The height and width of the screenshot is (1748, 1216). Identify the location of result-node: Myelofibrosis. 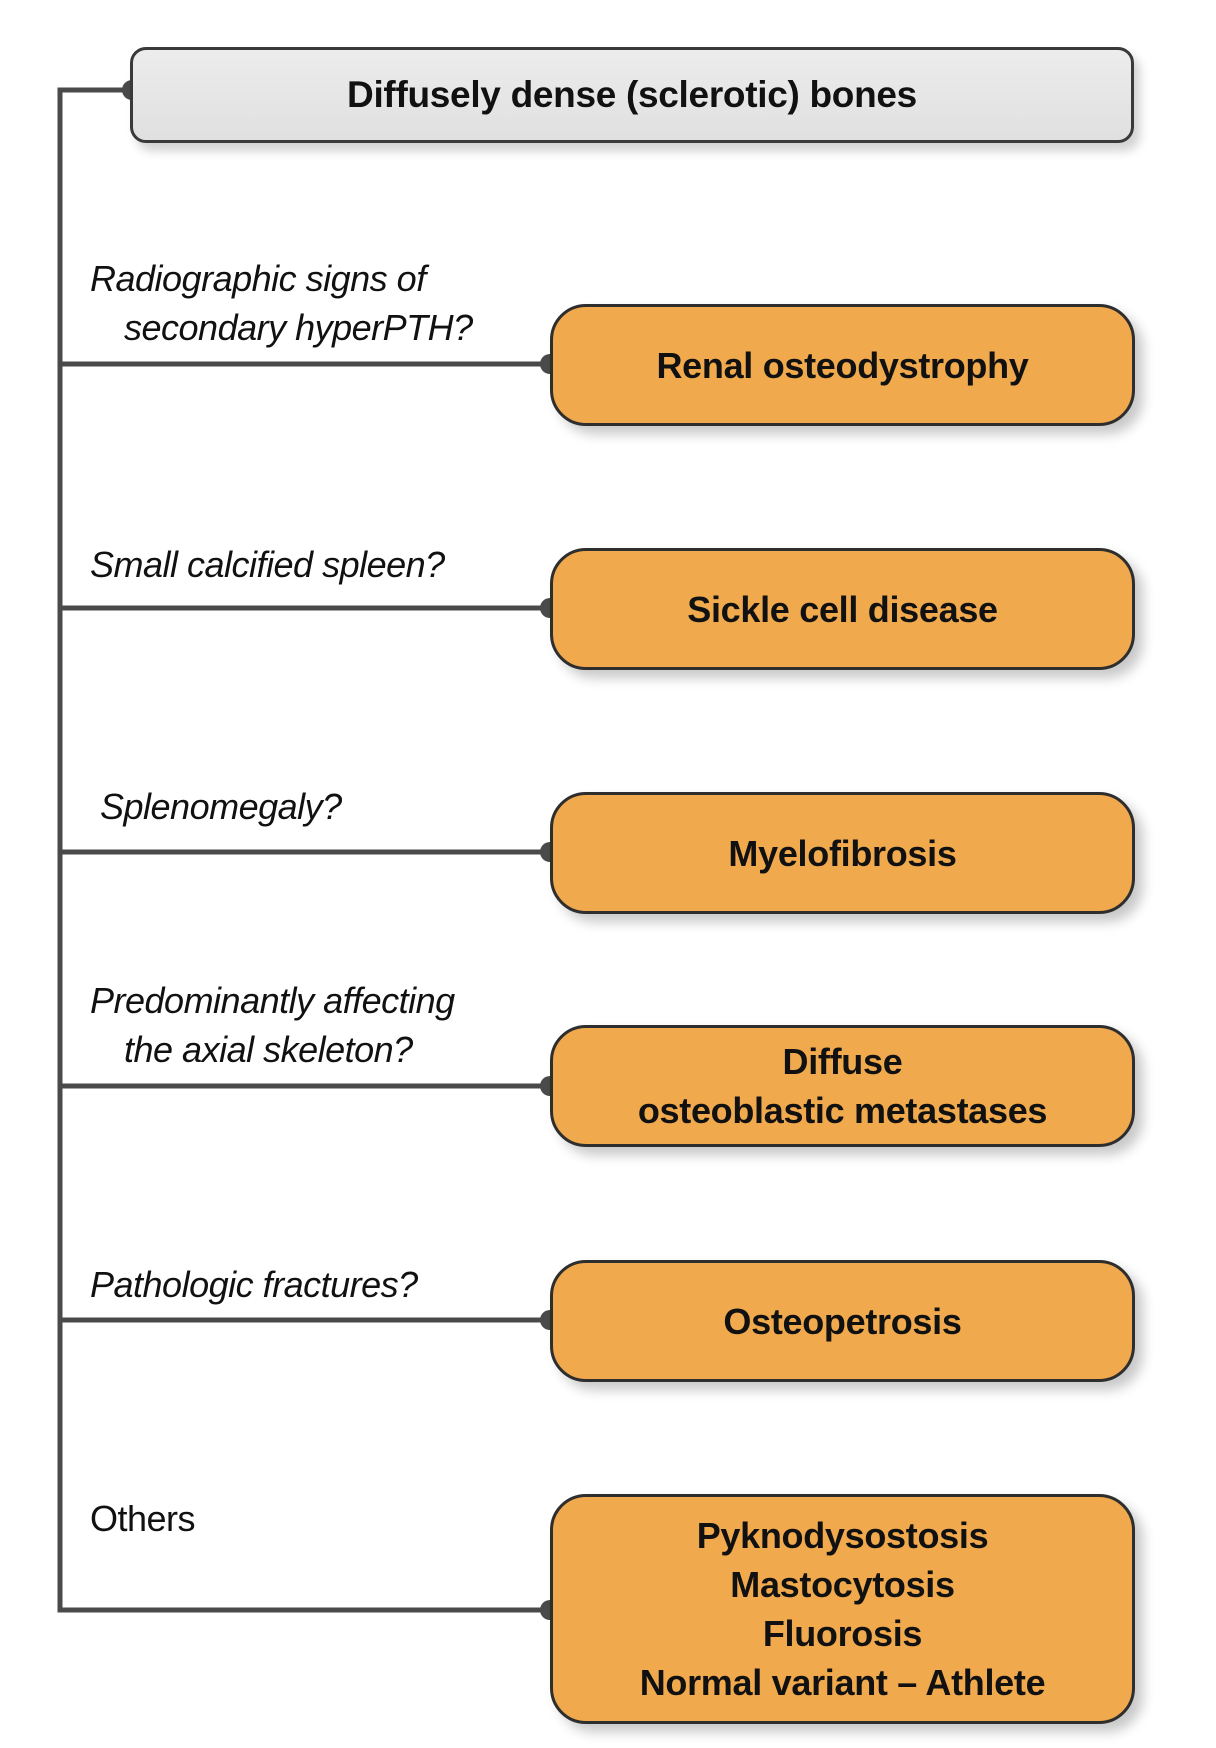
(842, 853).